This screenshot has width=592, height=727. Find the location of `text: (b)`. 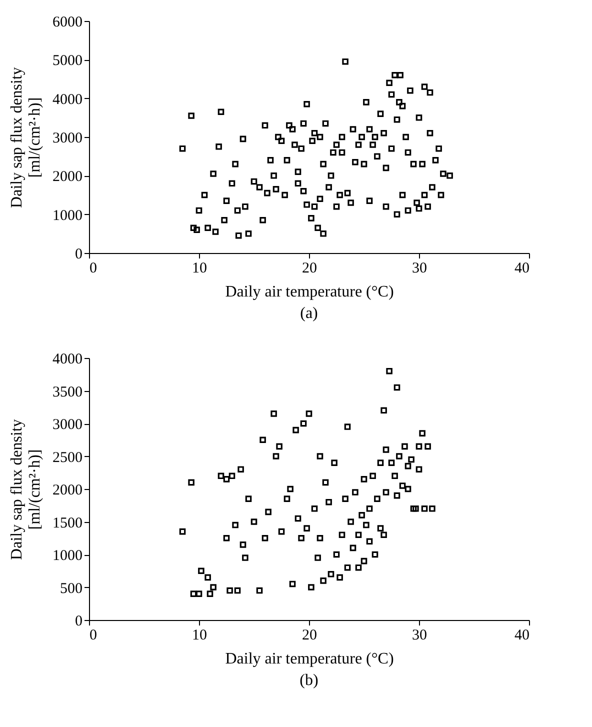

text: (b) is located at coordinates (309, 680).